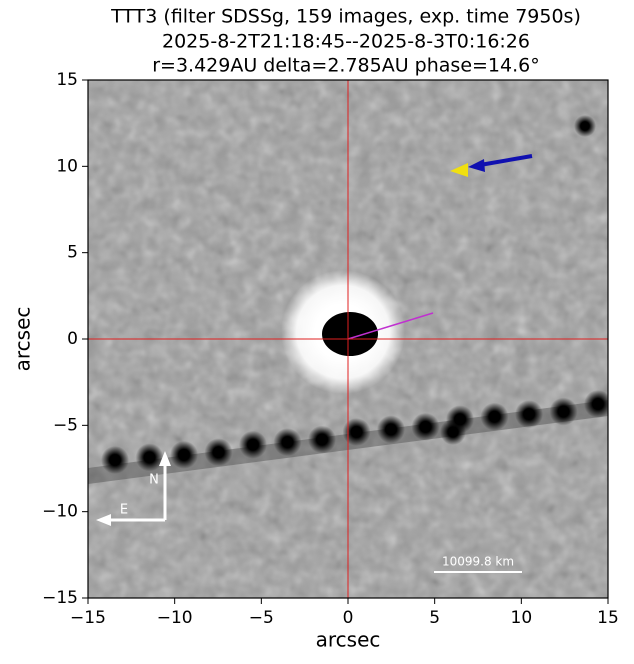 This screenshot has height=664, width=634. I want to click on chart-title: r=3.429AU delta=2.785AU phase=14.6°, so click(346, 66).